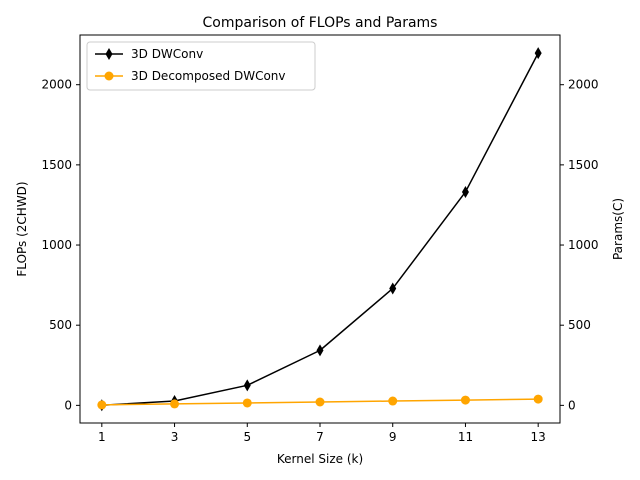  Describe the element at coordinates (393, 437) in the screenshot. I see `x-tick-label: 9` at that location.